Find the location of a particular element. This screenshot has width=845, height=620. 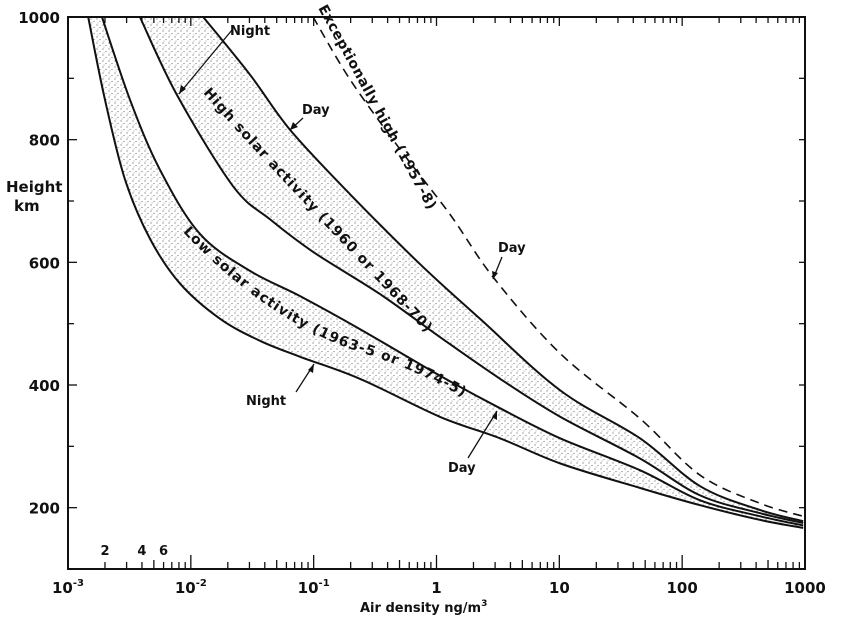

minor-tick-label: 2 is located at coordinates (104, 551).